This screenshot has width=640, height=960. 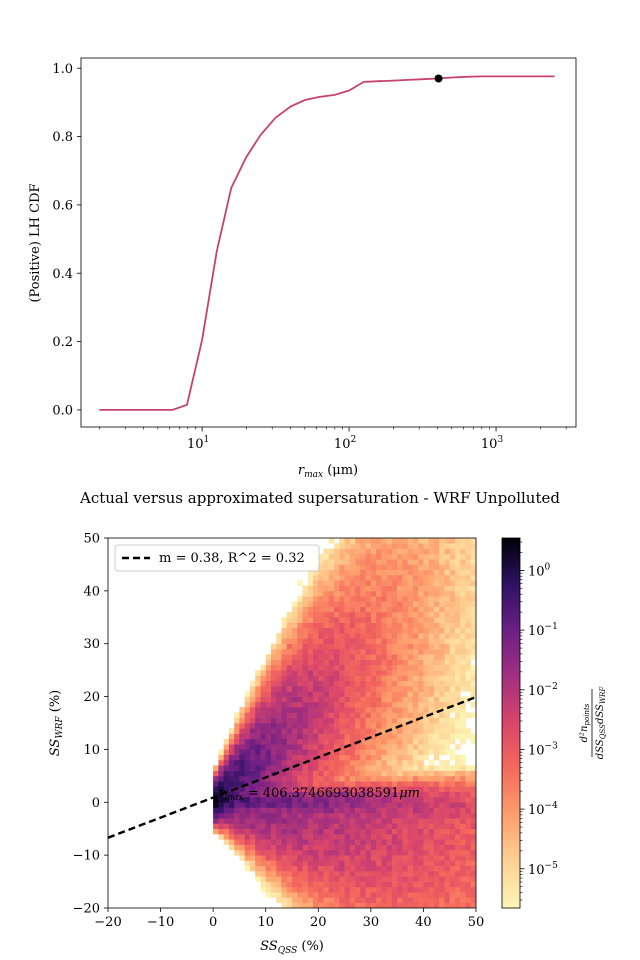 What do you see at coordinates (318, 922) in the screenshot?
I see `heatmap-x-tick-label: 20` at bounding box center [318, 922].